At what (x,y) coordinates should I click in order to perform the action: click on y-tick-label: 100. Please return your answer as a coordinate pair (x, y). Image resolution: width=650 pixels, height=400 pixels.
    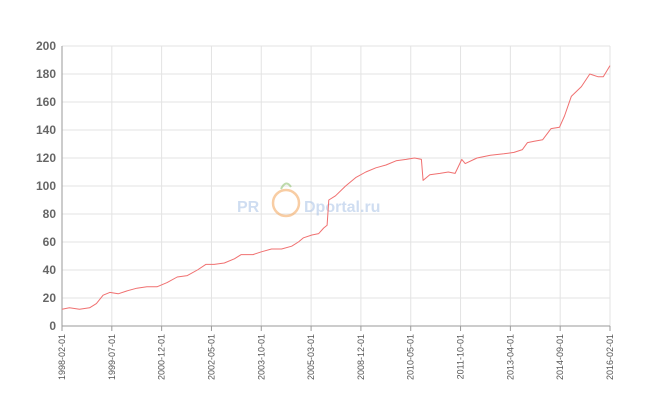
    Looking at the image, I should click on (46, 186).